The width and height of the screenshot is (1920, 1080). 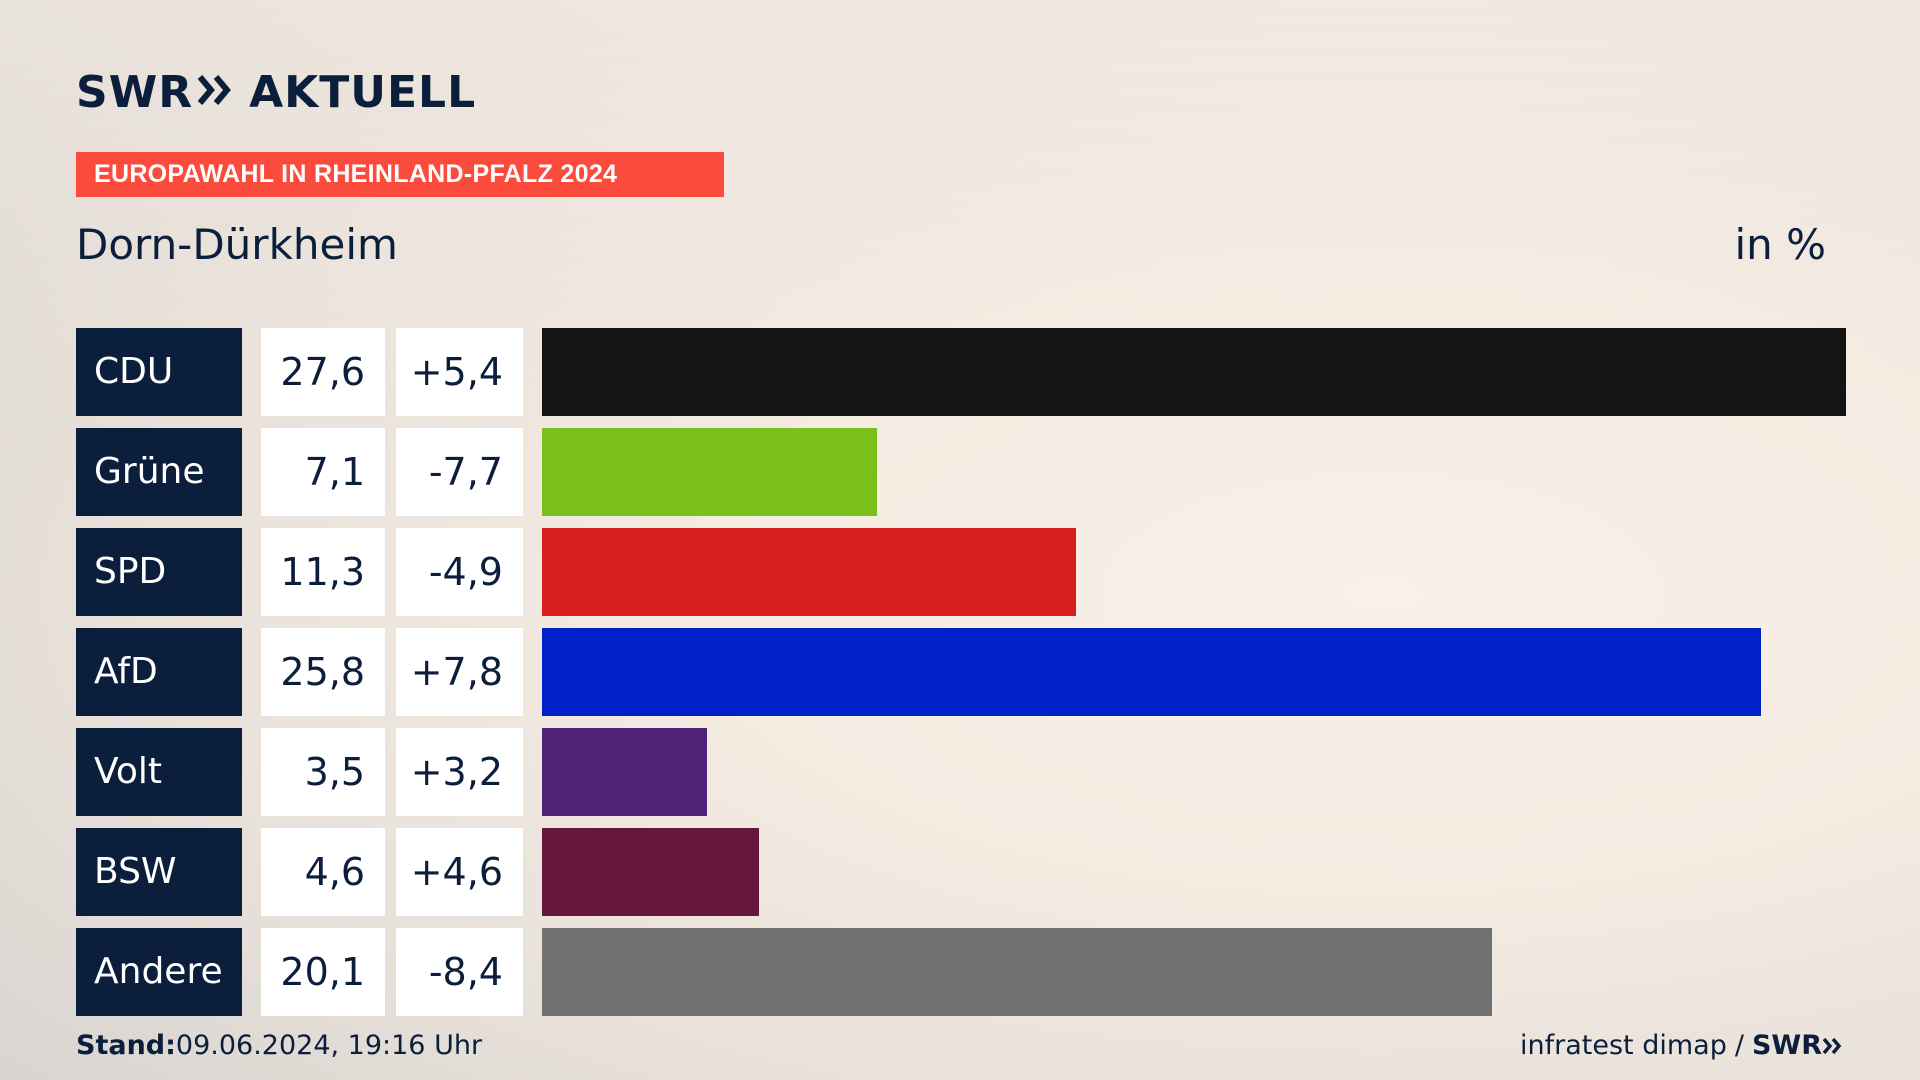 What do you see at coordinates (215, 92) in the screenshot?
I see `double-chevron-right-icon` at bounding box center [215, 92].